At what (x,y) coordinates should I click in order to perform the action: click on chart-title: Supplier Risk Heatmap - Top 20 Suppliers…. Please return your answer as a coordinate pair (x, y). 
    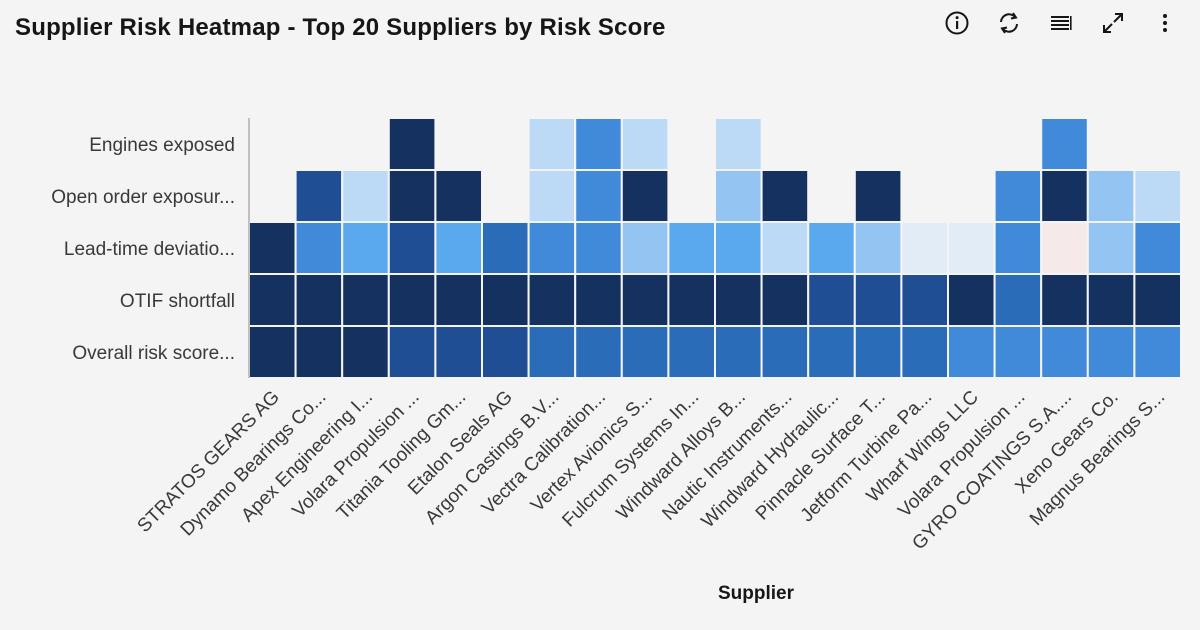
    Looking at the image, I should click on (340, 27).